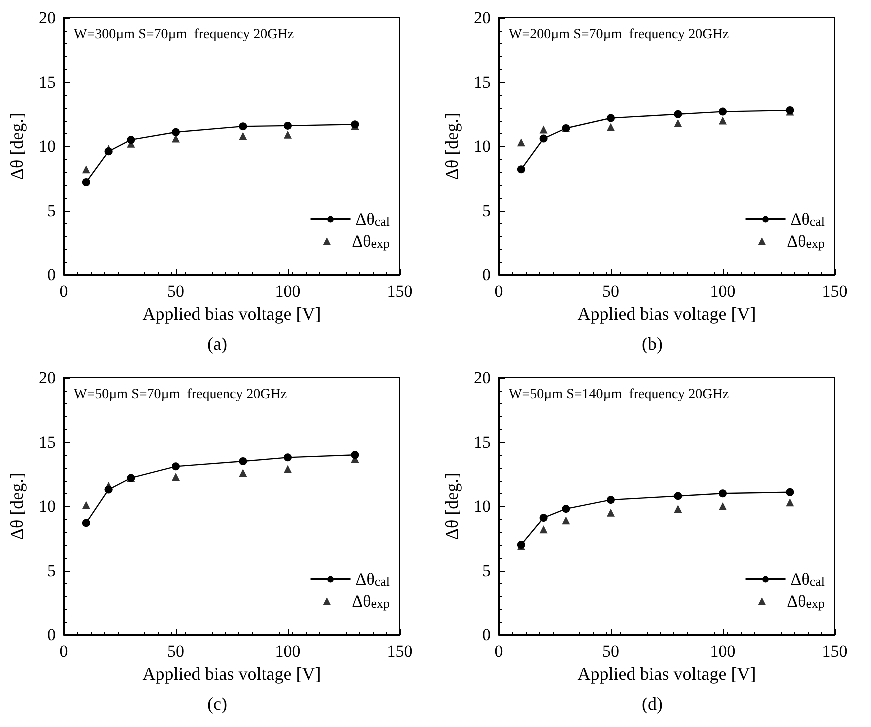 The height and width of the screenshot is (727, 871). I want to click on annotation: W=50µm S=140µm frequency 20GHz, so click(619, 395).